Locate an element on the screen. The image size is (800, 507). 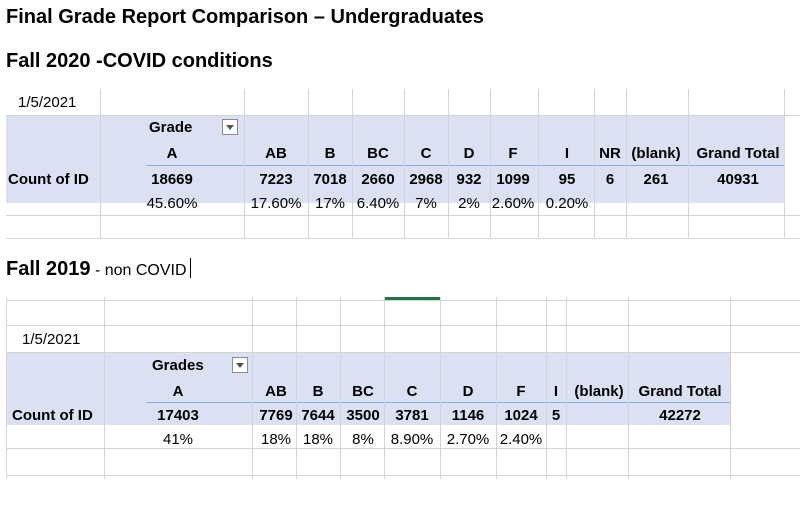
field-label: Grade is located at coordinates (171, 127).